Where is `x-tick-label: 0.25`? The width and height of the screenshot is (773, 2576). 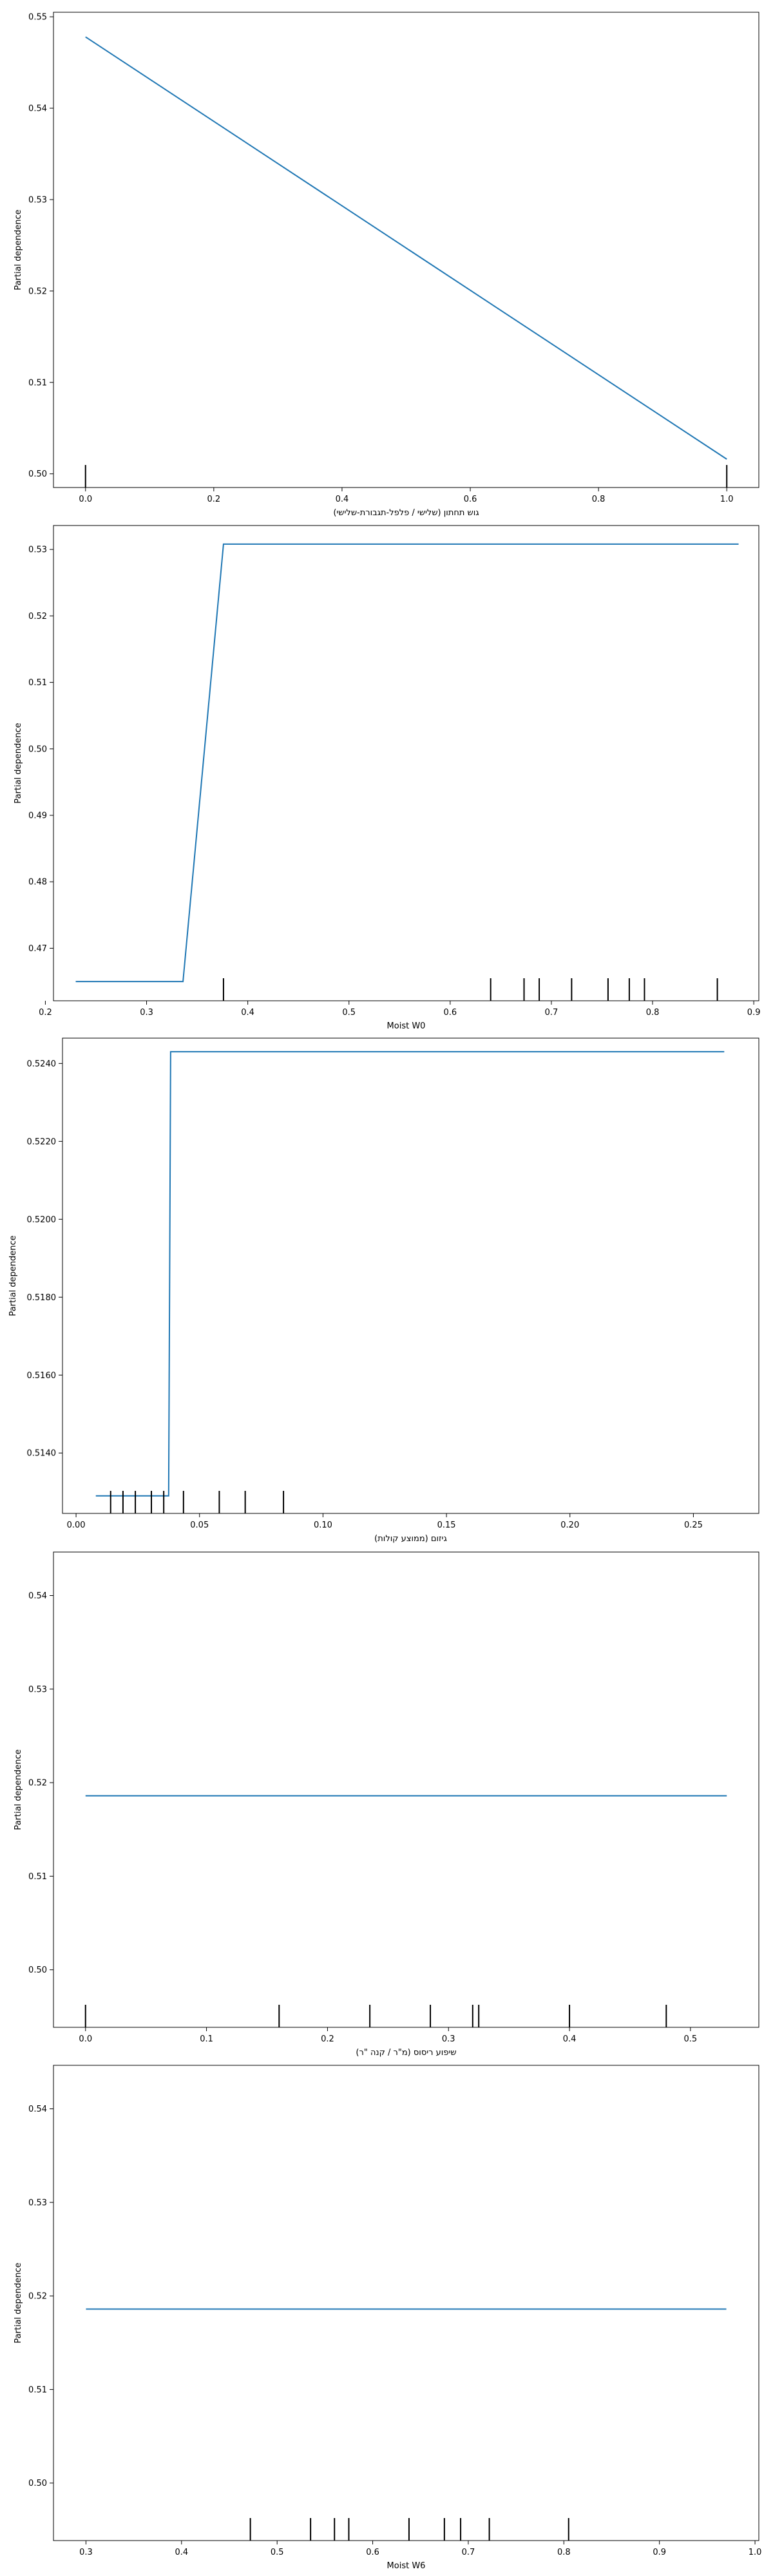
x-tick-label: 0.25 is located at coordinates (693, 1525).